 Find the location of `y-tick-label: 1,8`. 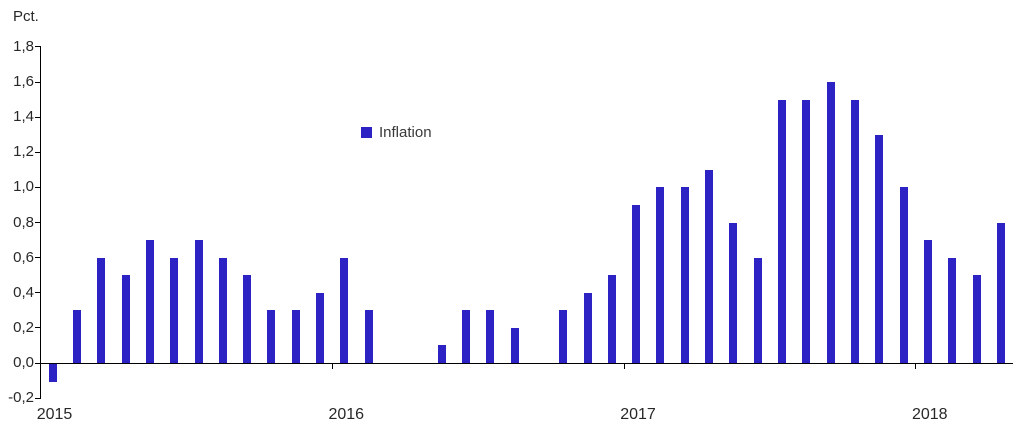

y-tick-label: 1,8 is located at coordinates (23, 46).